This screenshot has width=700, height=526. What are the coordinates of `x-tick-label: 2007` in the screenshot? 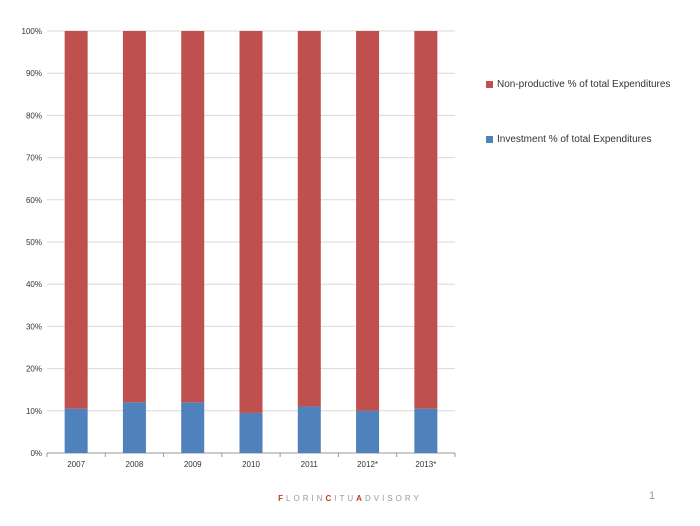 It's located at (76, 464).